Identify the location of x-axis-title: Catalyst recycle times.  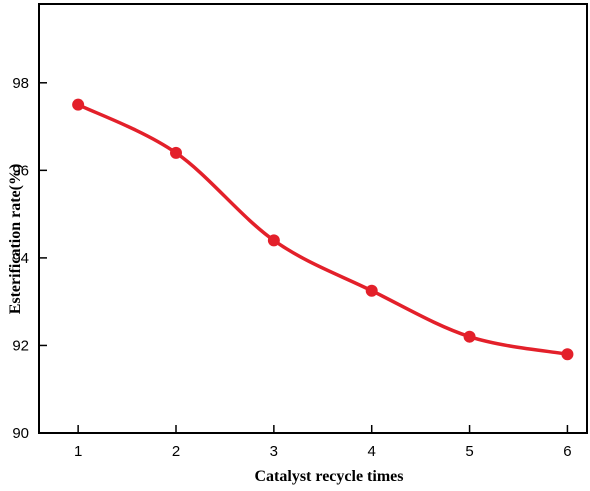
(329, 476).